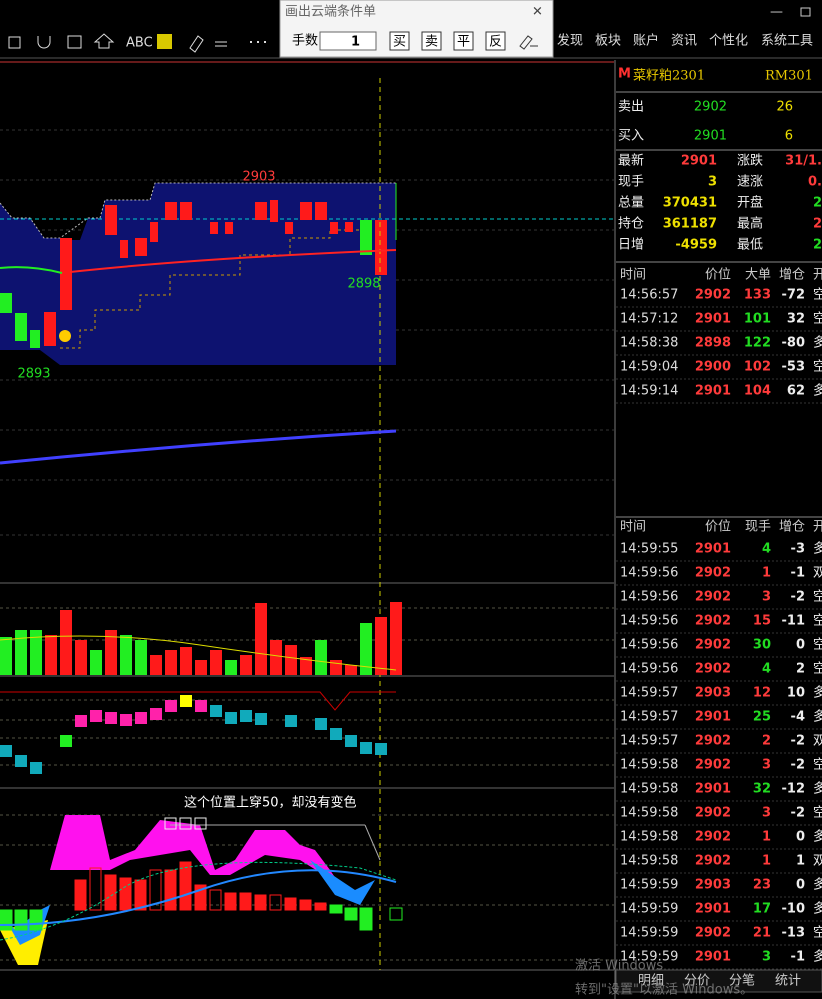 This screenshot has height=999, width=822. I want to click on stat-value: 2, so click(817, 245).